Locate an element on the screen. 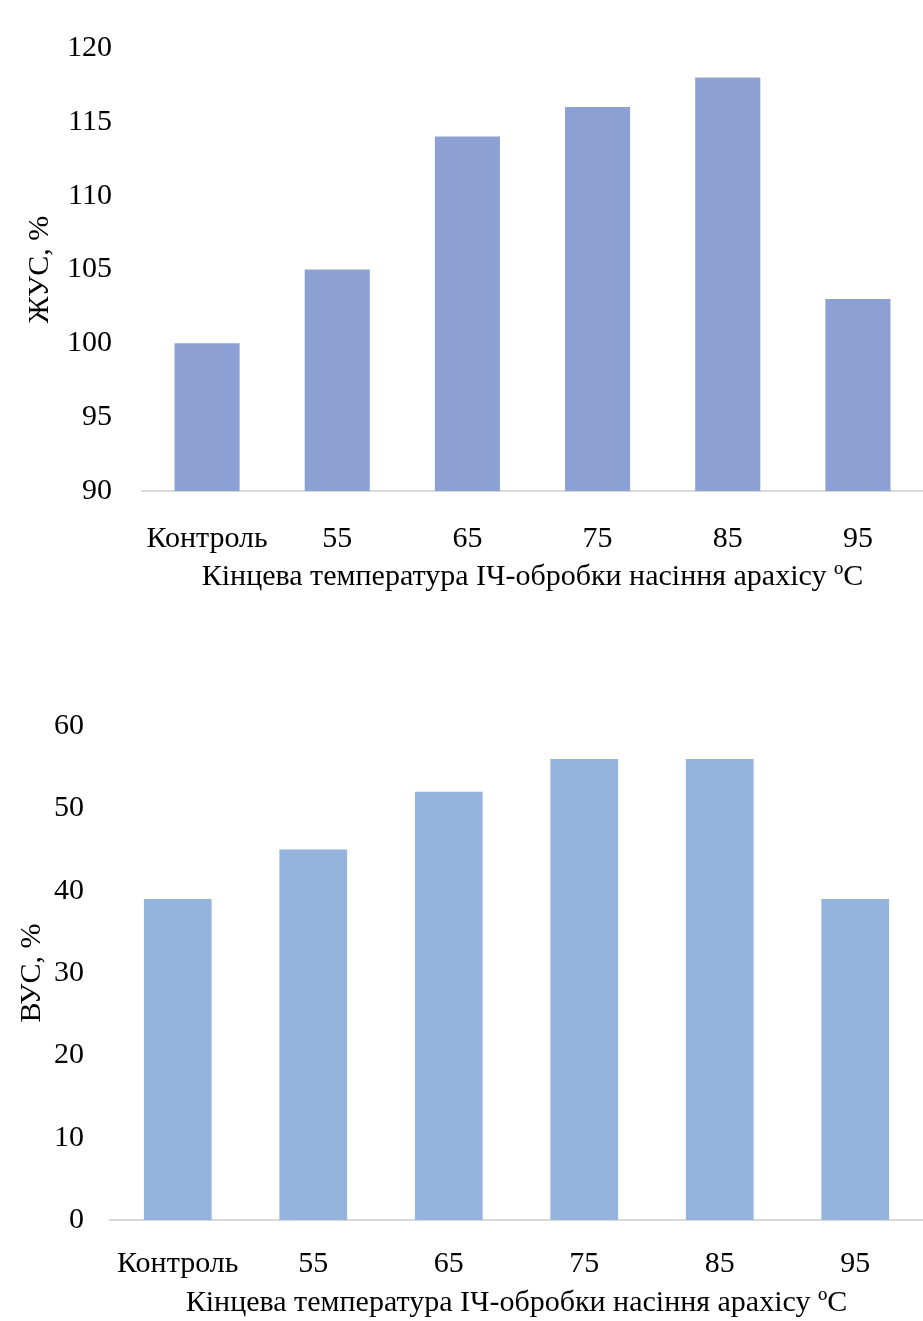 The width and height of the screenshot is (923, 1321). y-axis-title: ВУС, % is located at coordinates (29, 973).